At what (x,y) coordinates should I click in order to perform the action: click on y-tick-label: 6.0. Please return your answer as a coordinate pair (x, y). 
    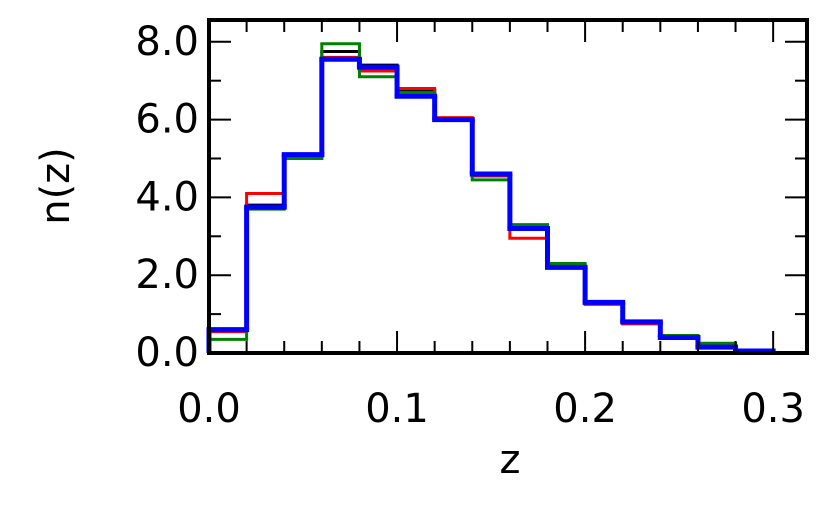
    Looking at the image, I should click on (167, 120).